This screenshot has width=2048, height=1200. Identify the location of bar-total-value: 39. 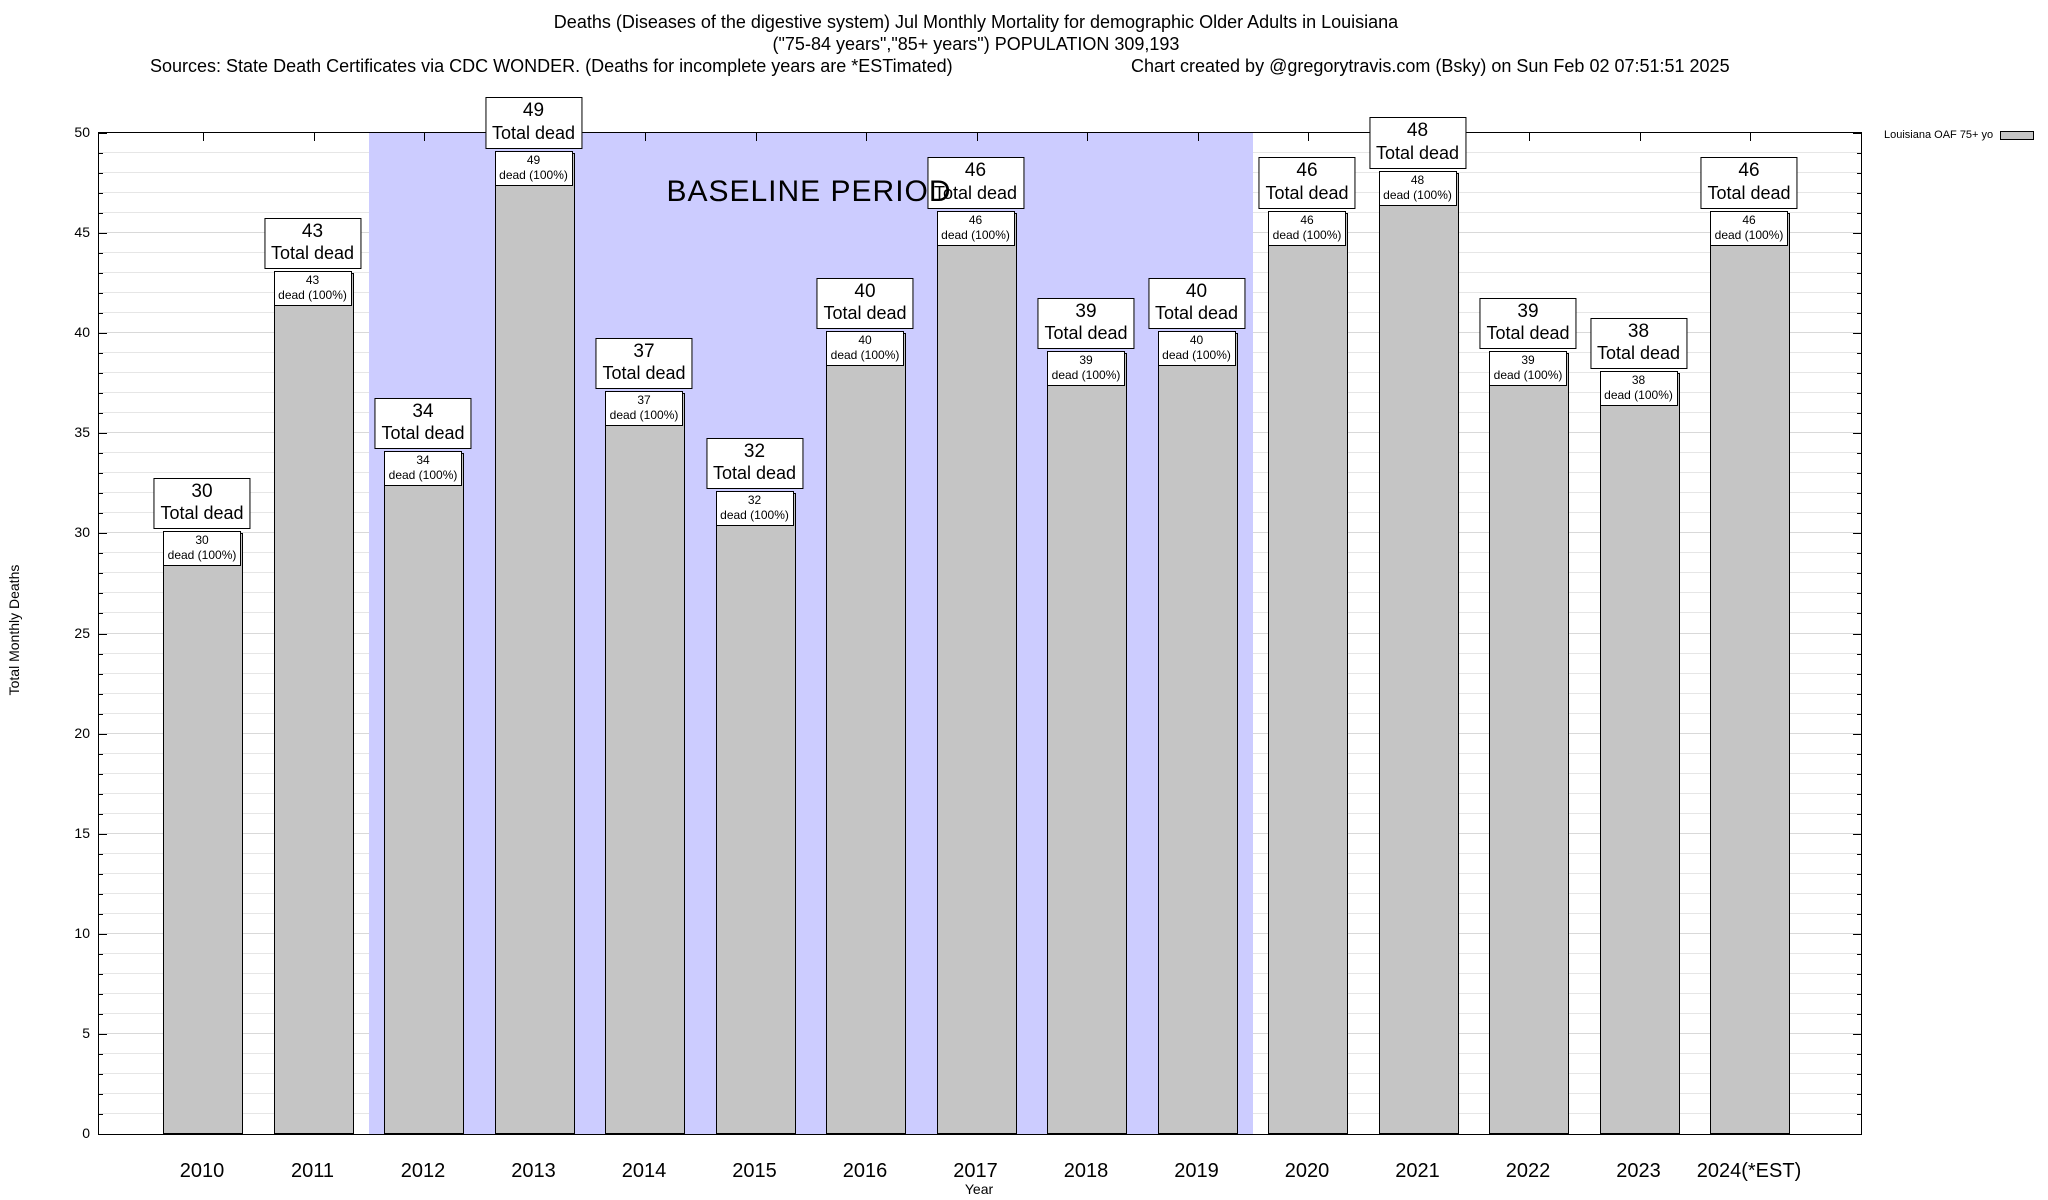
(1528, 311).